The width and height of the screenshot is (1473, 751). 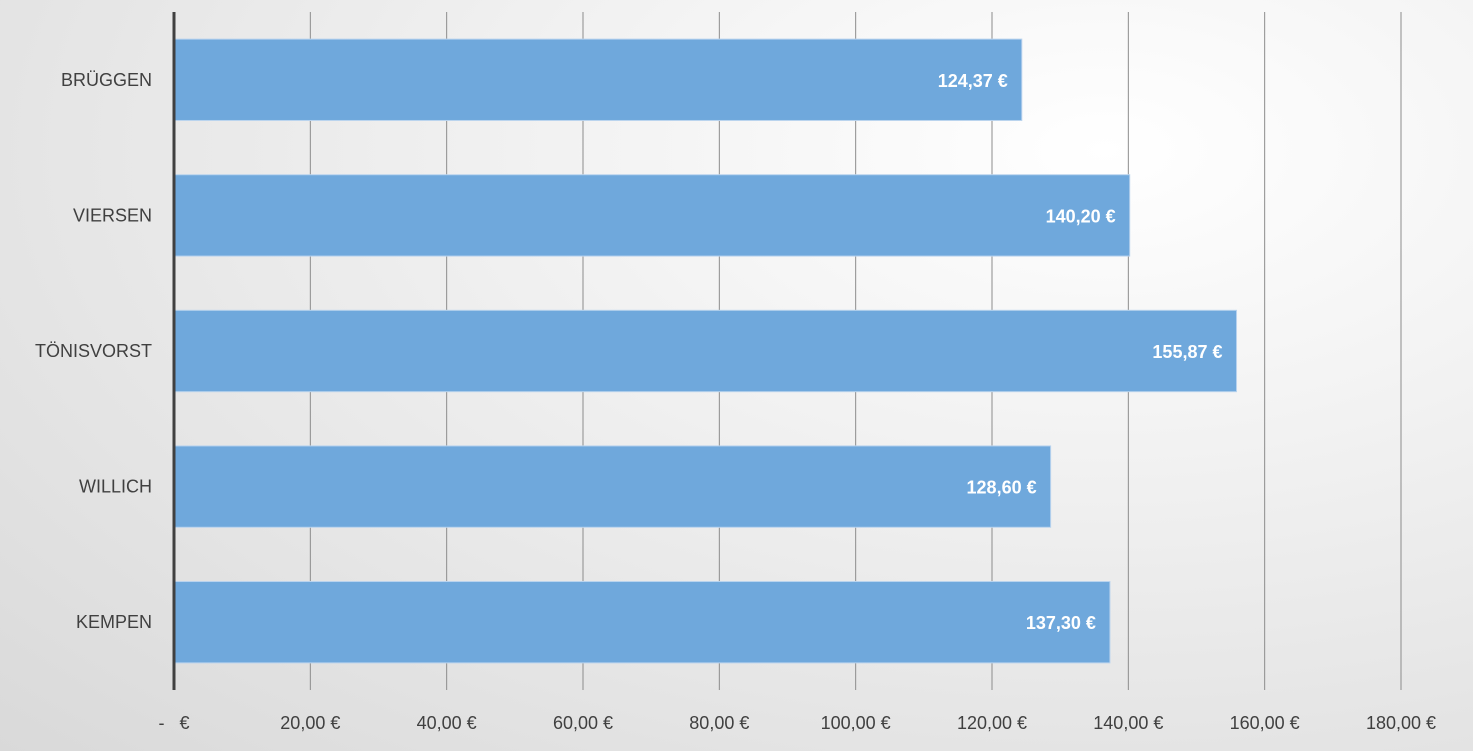 I want to click on x-tick-label: 80,00 €, so click(x=719, y=723).